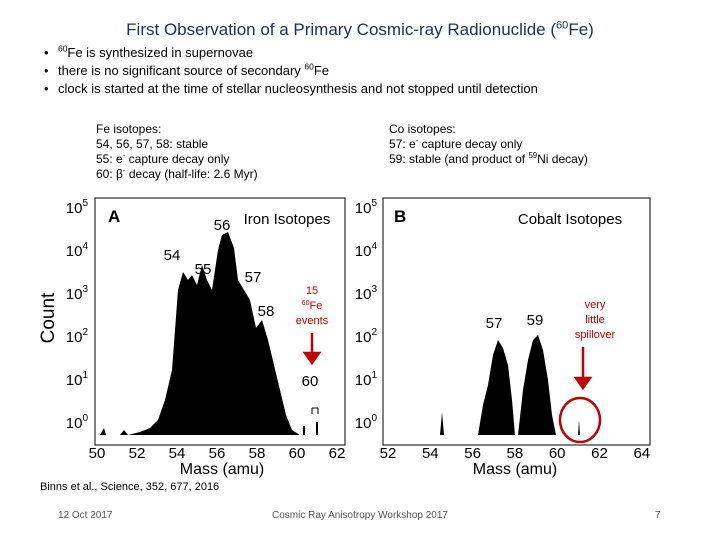 This screenshot has height=540, width=720. Describe the element at coordinates (402, 144) in the screenshot. I see `text-part: 57: e` at that location.